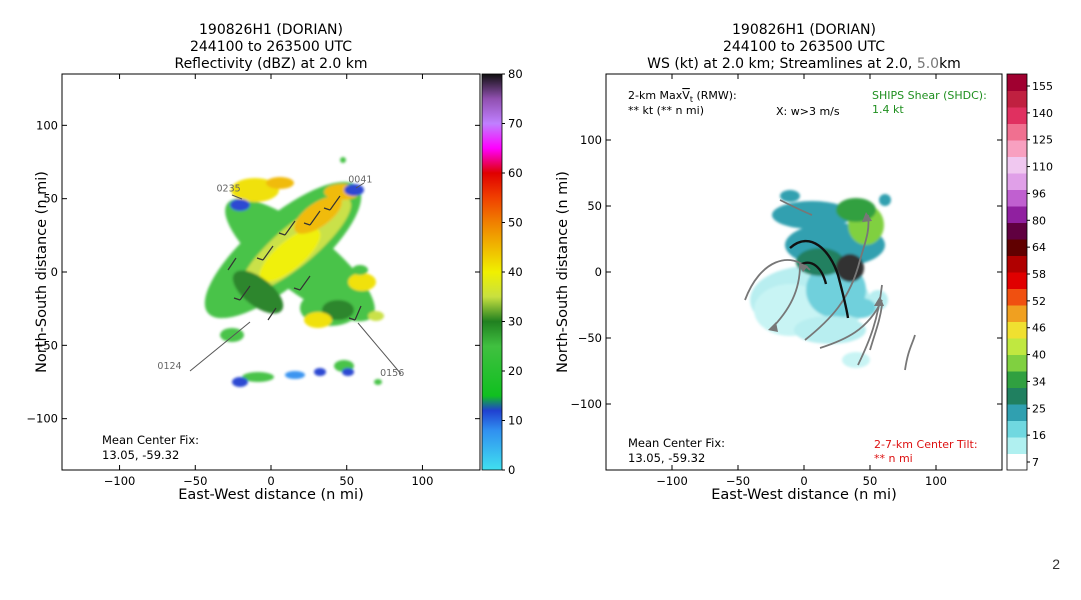 The height and width of the screenshot is (600, 1081). I want to click on reflectivity-colorbar: 0 10 20 30 40 50 60 70 80, so click(502, 272).